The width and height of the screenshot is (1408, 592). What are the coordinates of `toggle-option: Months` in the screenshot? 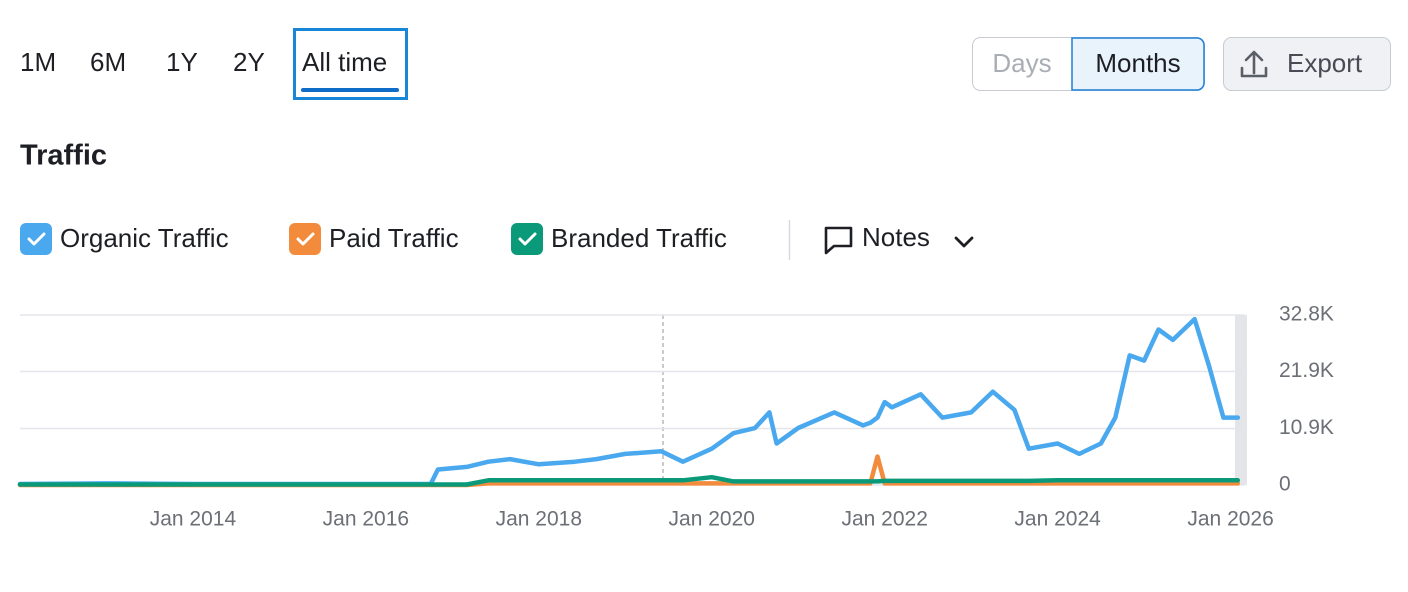 It's located at (1137, 63).